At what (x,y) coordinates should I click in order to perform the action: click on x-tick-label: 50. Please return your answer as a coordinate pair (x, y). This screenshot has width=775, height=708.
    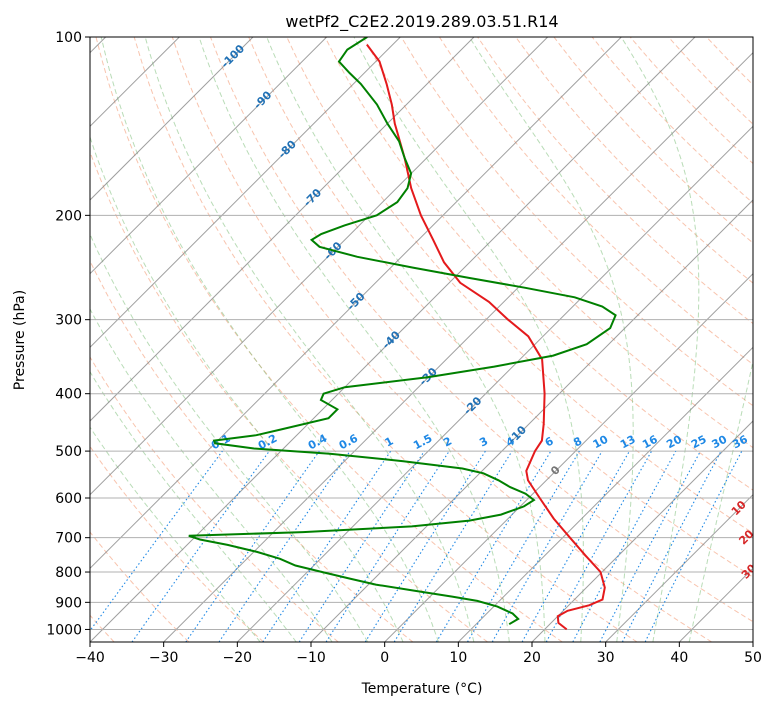
    Looking at the image, I should click on (753, 658).